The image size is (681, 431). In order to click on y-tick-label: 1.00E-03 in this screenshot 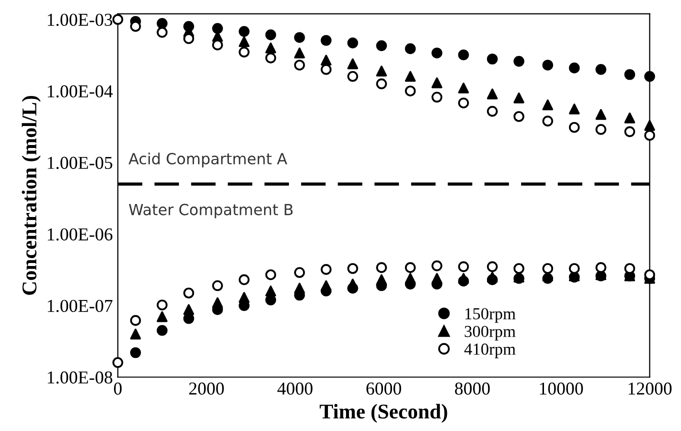, I will do `click(80, 20)`.